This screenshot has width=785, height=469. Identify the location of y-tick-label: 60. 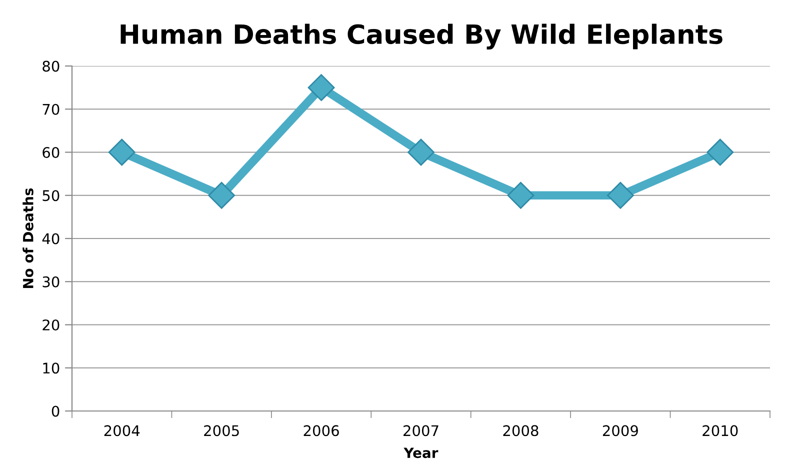
(51, 152).